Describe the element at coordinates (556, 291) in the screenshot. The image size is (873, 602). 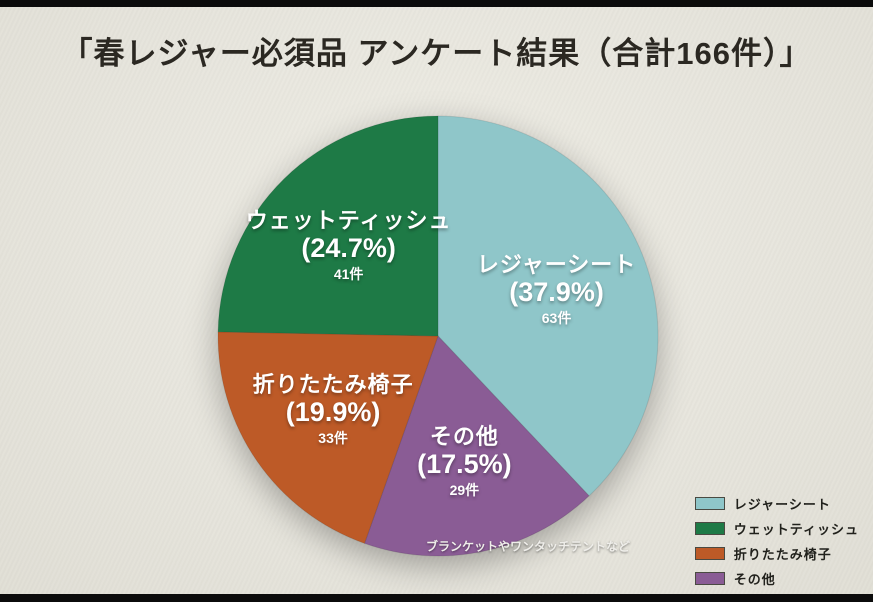
I see `slice-percent: (37.9%)` at that location.